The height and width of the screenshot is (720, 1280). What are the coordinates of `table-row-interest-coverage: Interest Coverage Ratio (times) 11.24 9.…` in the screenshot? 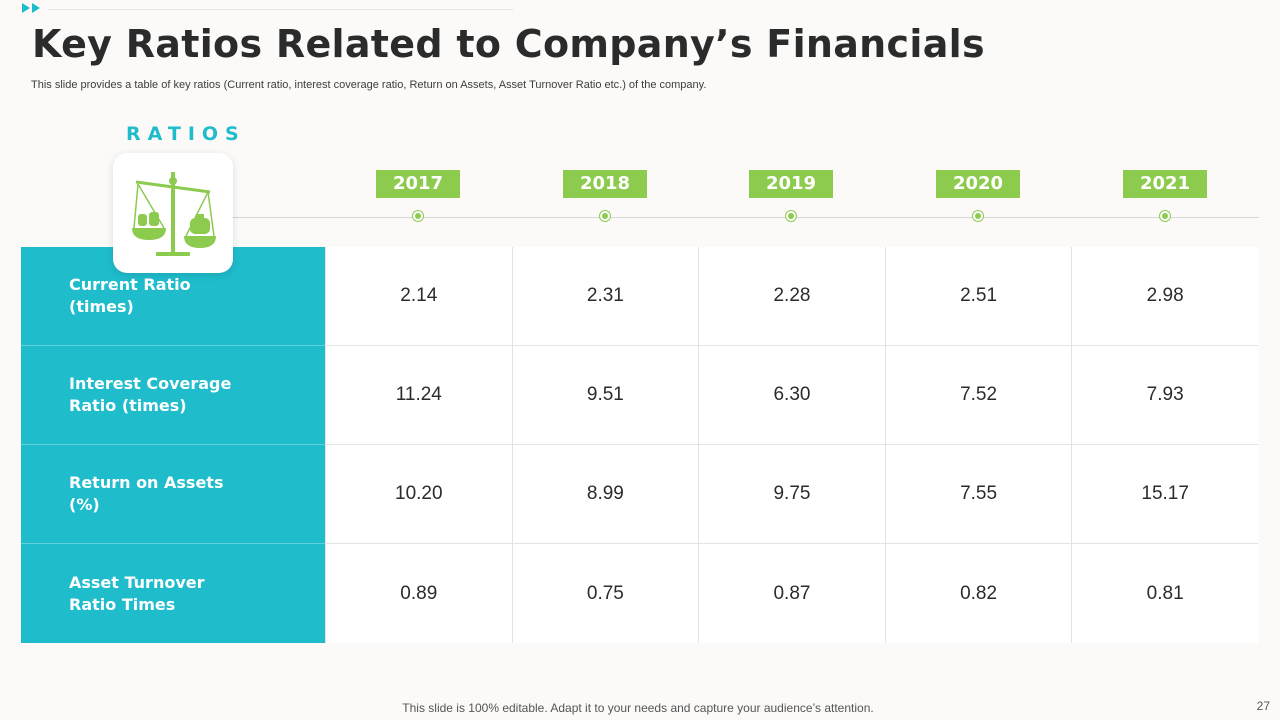 It's located at (639, 395).